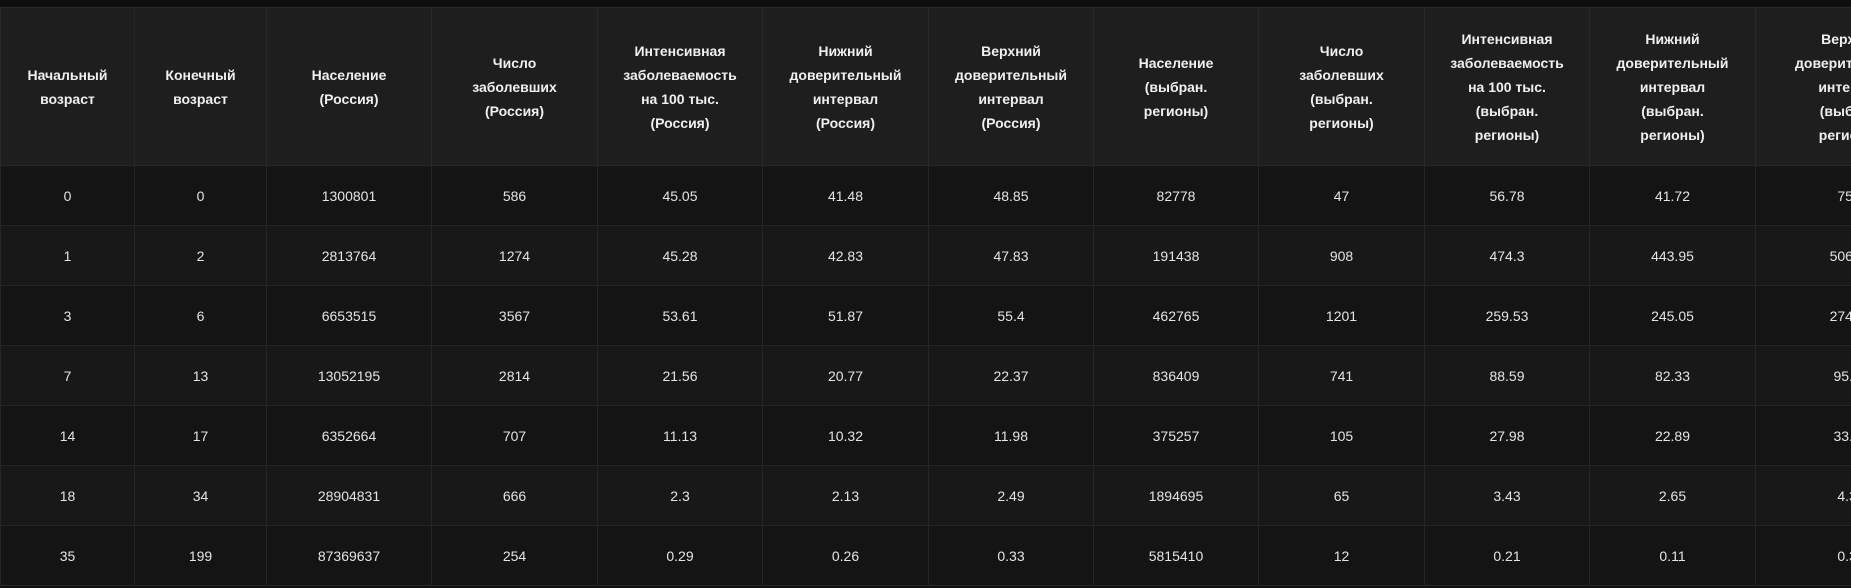 This screenshot has height=588, width=1851. What do you see at coordinates (1803, 376) in the screenshot?
I see `table-cell: 95.21` at bounding box center [1803, 376].